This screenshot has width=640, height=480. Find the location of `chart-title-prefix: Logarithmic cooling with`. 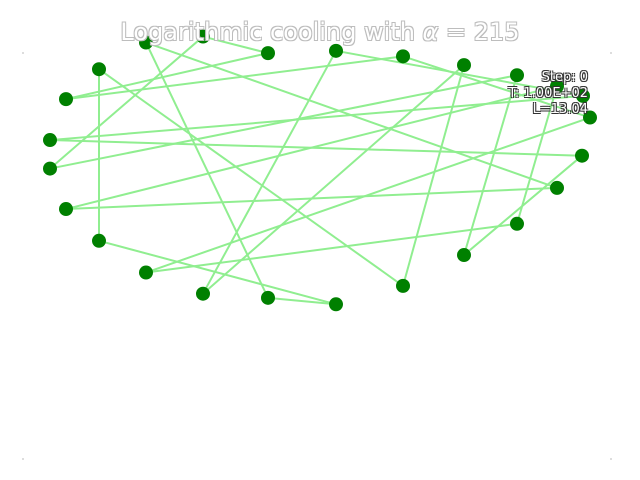

chart-title-prefix: Logarithmic cooling with is located at coordinates (271, 32).